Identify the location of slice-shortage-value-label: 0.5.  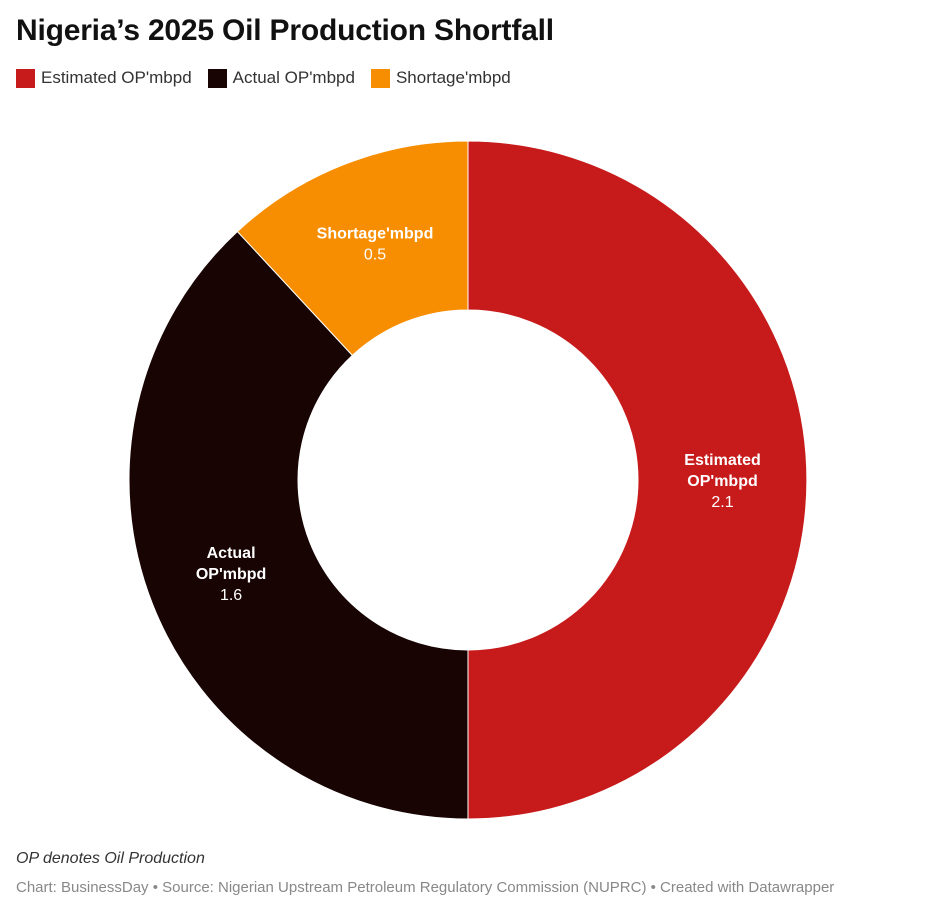
(375, 255).